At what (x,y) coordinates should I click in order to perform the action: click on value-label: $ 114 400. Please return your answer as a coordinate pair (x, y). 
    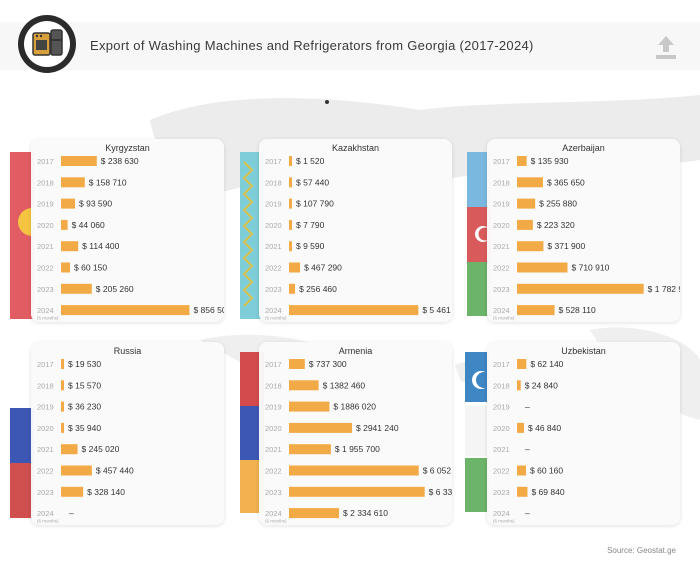
    Looking at the image, I should click on (100, 246).